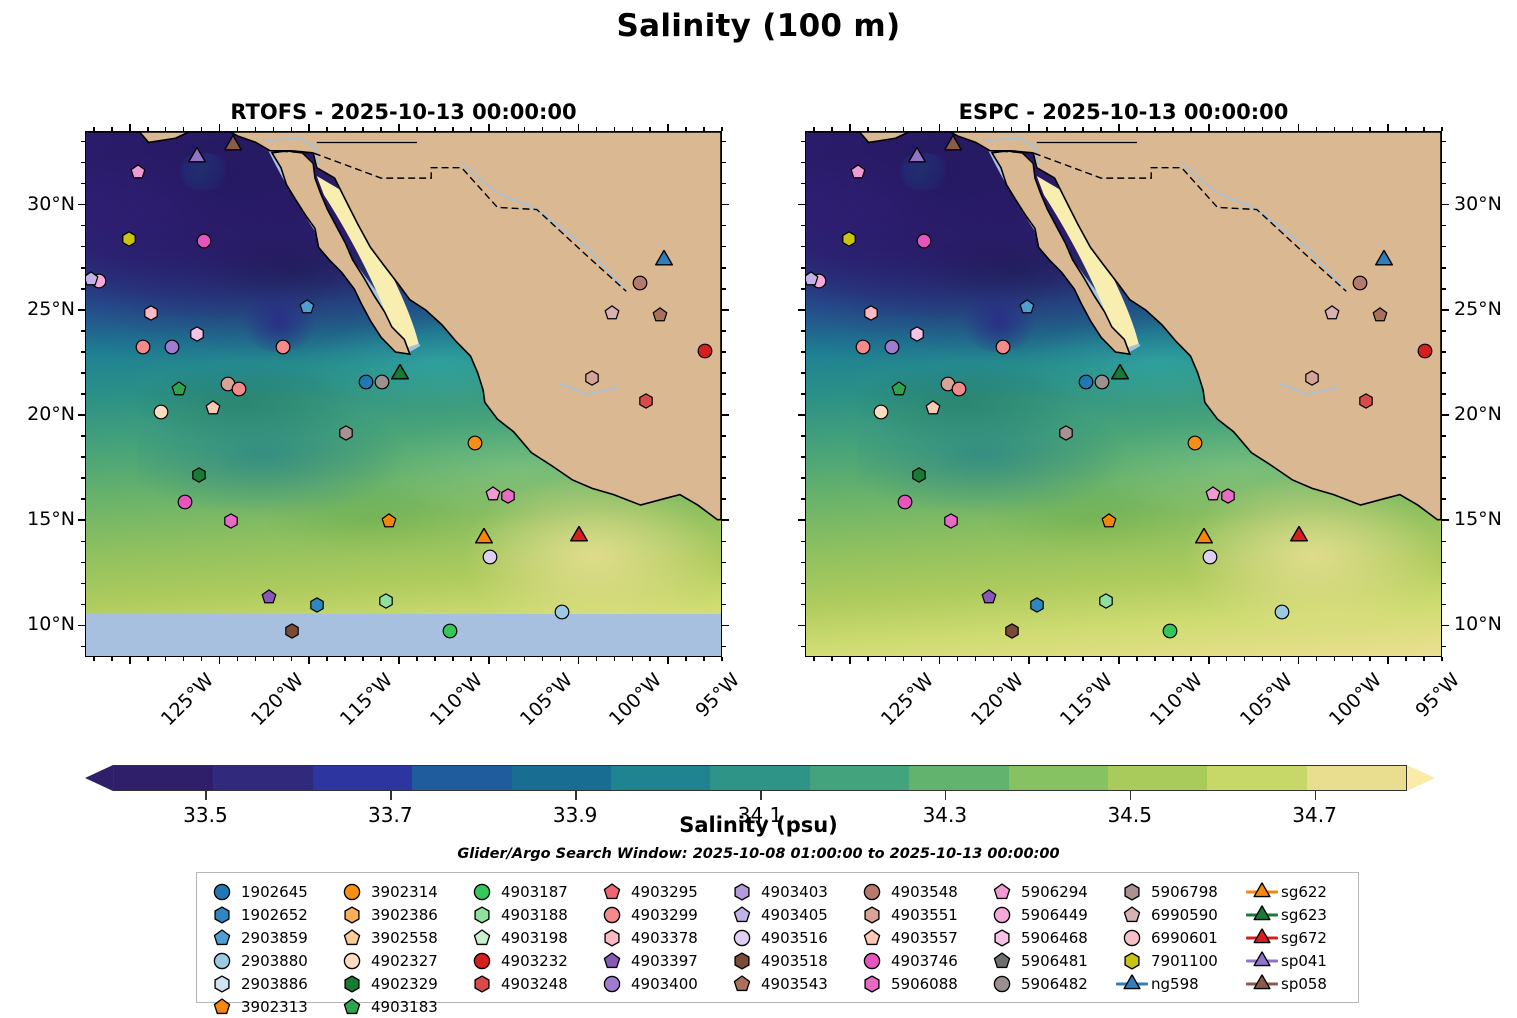 The image size is (1517, 1018). What do you see at coordinates (1213, 493) in the screenshot?
I see `map-marker-5906294b` at bounding box center [1213, 493].